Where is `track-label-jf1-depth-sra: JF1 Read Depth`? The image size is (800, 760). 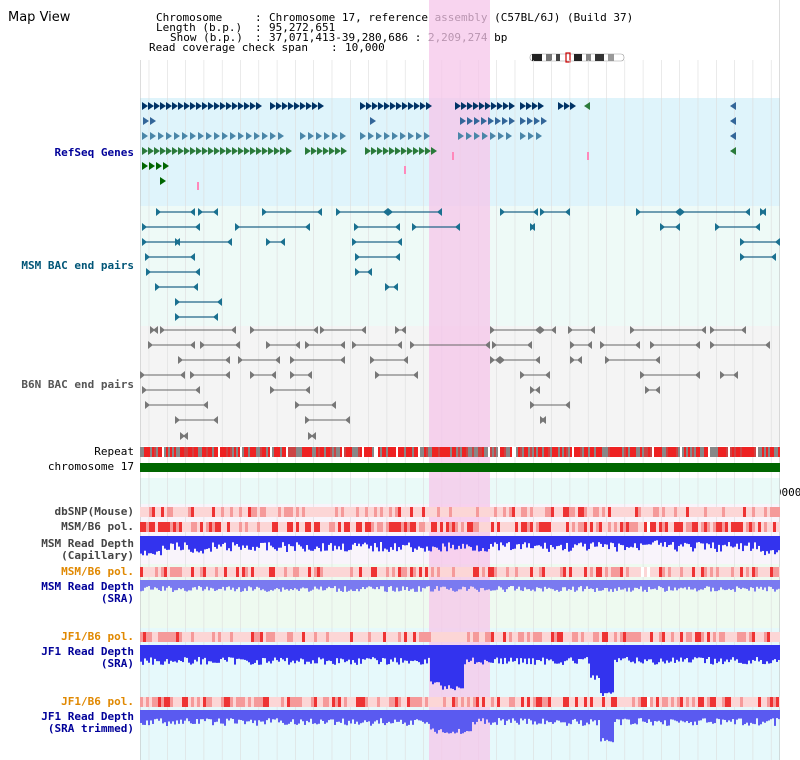
track-label-jf1-depth-sra: JF1 Read Depth is located at coordinates (87, 651).